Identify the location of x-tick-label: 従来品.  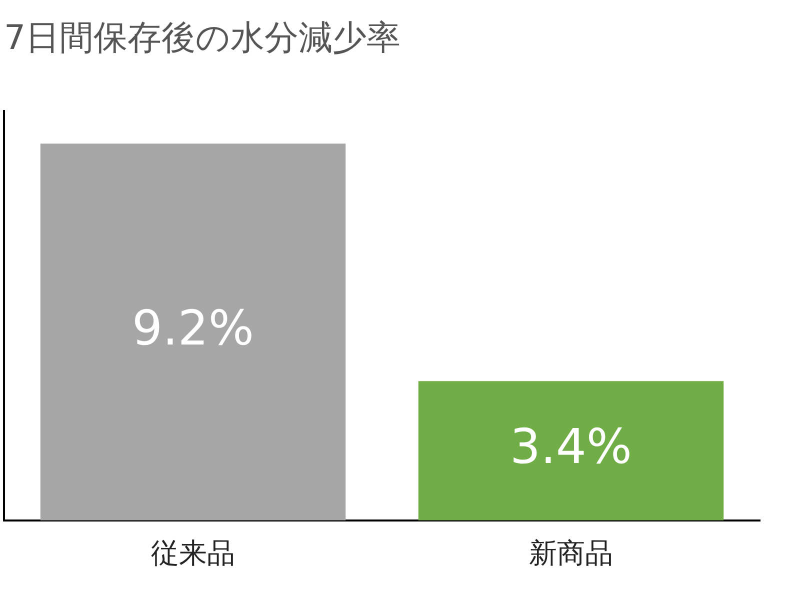
(193, 553).